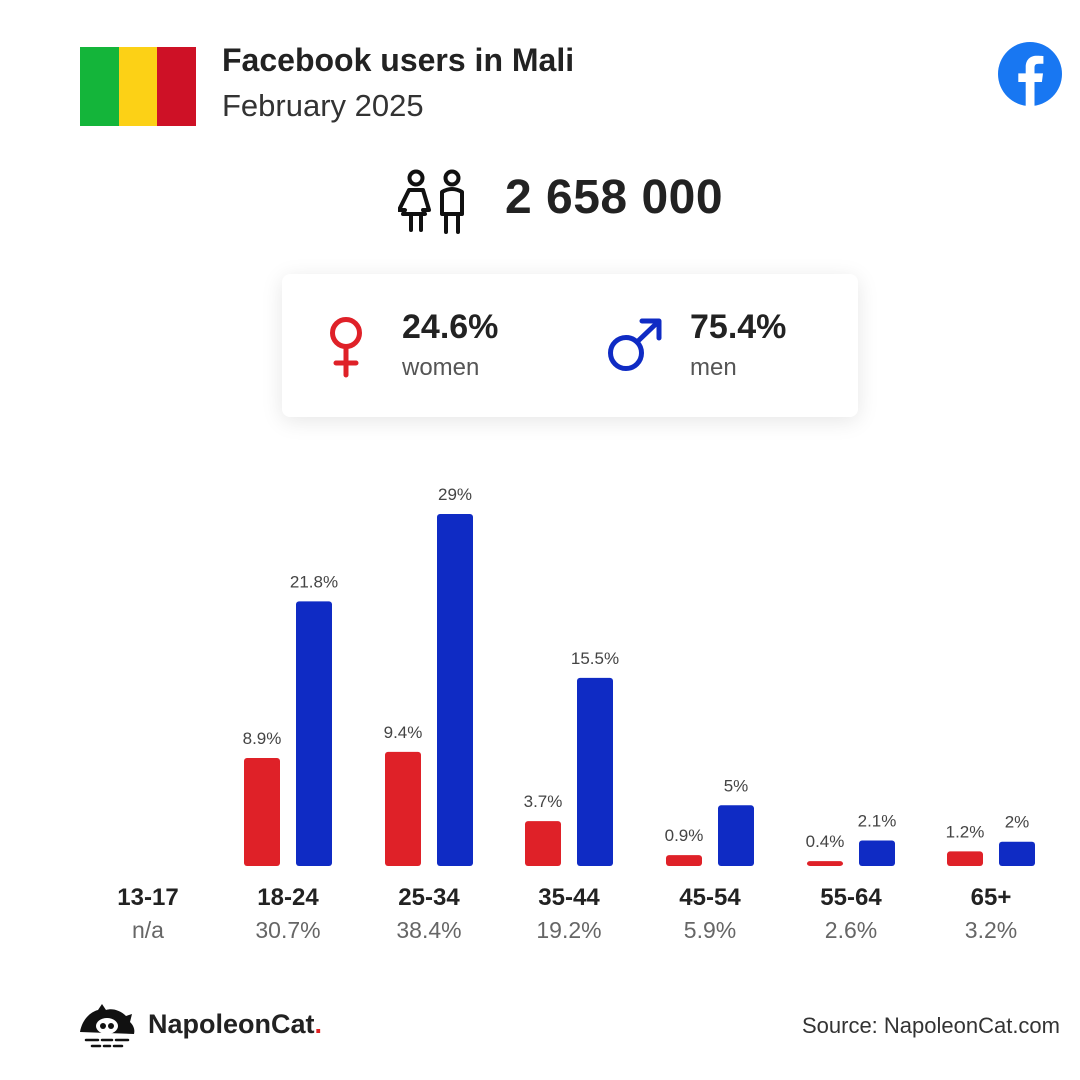 This screenshot has width=1080, height=1080. Describe the element at coordinates (684, 835) in the screenshot. I see `value-label-women-45-54: 0.9%` at that location.